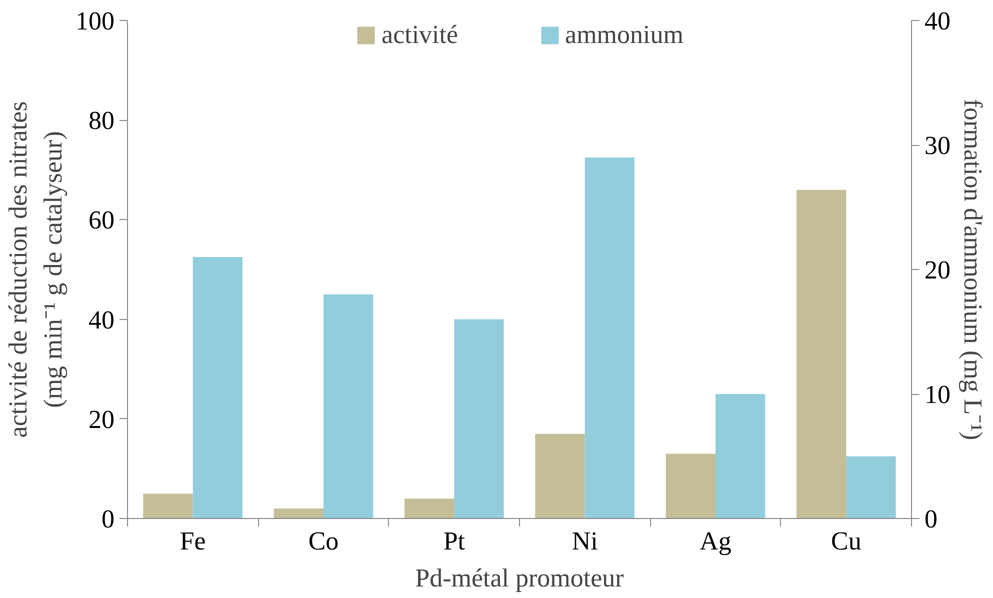 The width and height of the screenshot is (993, 598). I want to click on legend-label: ammonium, so click(624, 35).